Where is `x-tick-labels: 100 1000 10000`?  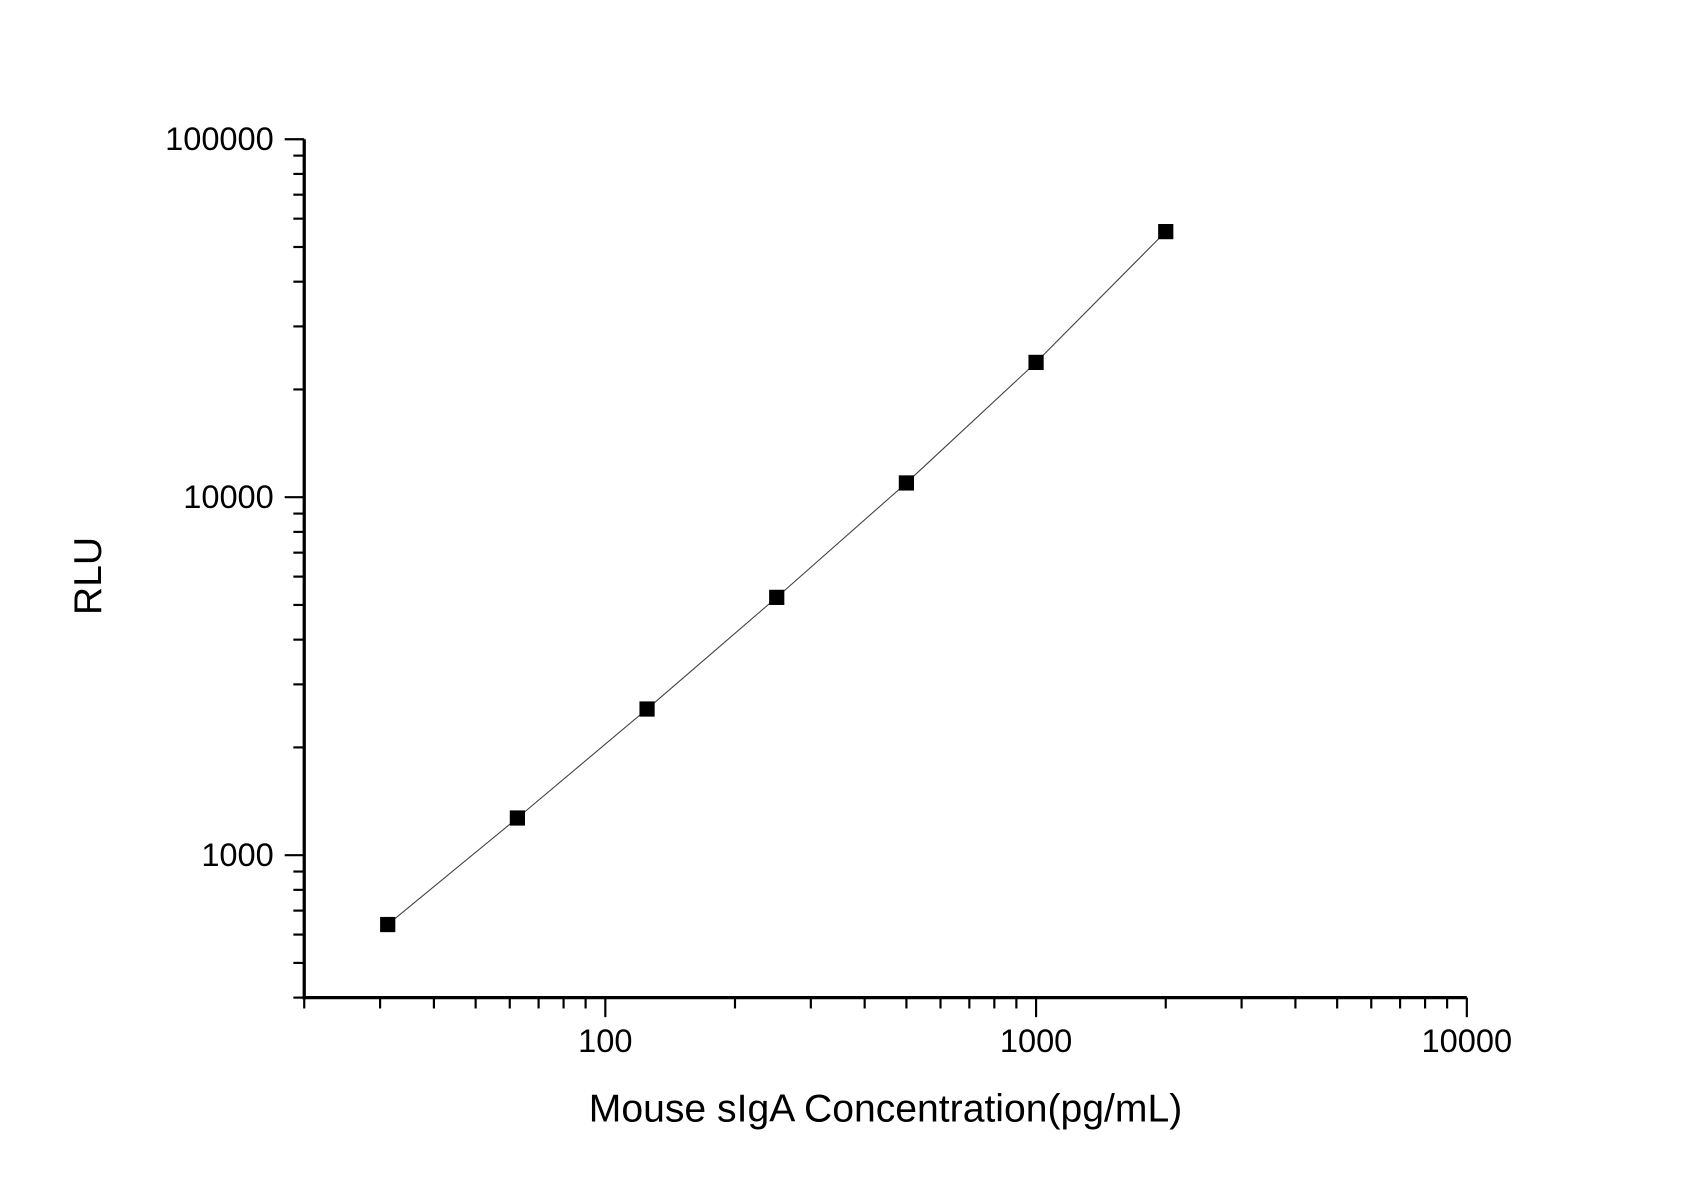
x-tick-labels: 100 1000 10000 is located at coordinates (1045, 1040).